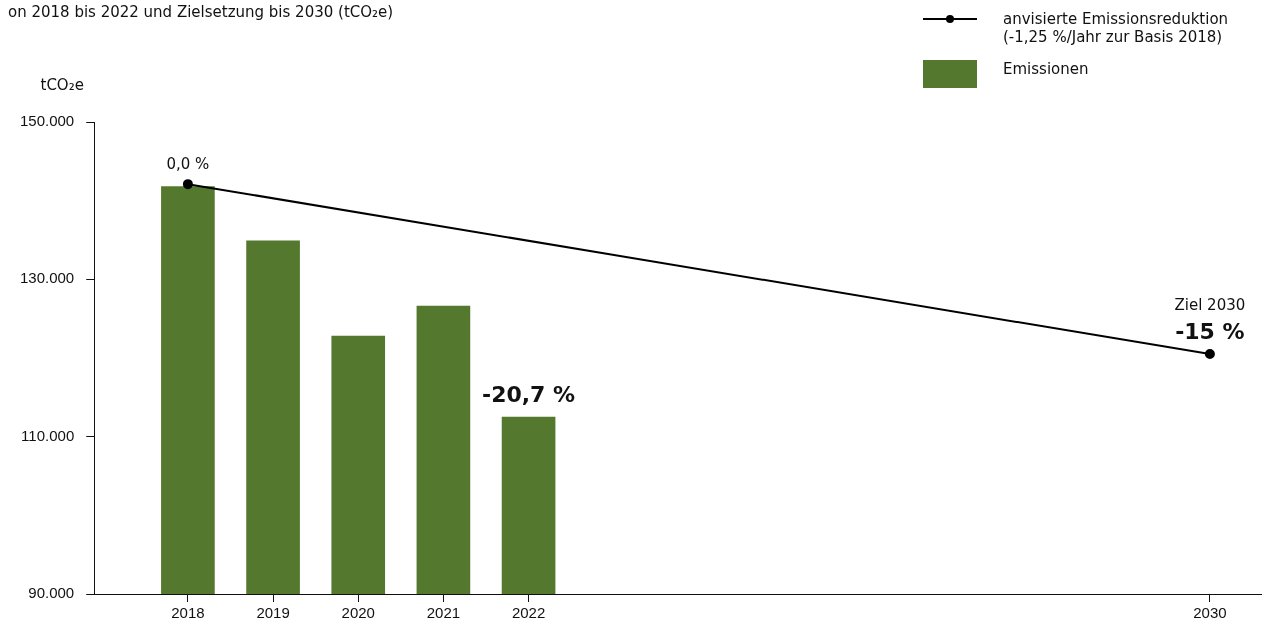  Describe the element at coordinates (1210, 331) in the screenshot. I see `annotation: -15 %` at that location.